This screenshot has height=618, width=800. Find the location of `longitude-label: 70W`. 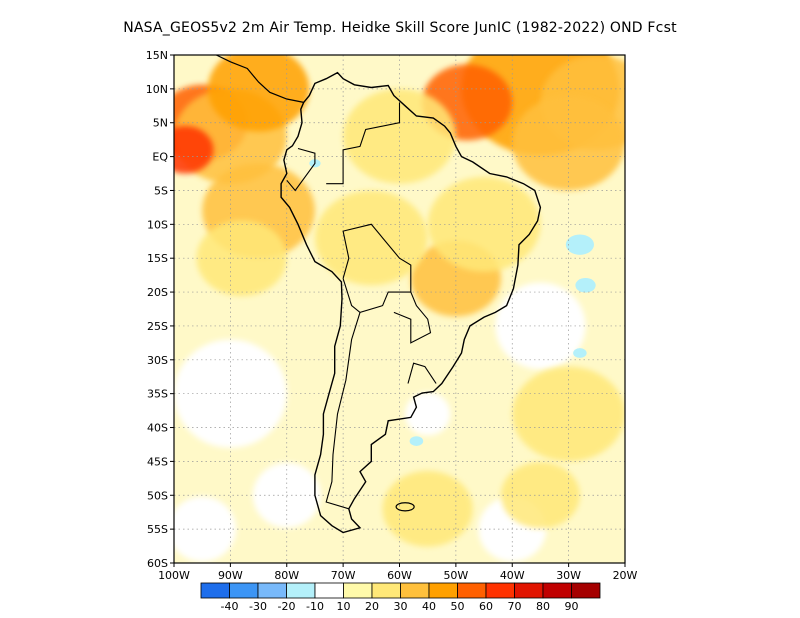

longitude-label: 70W is located at coordinates (343, 575).